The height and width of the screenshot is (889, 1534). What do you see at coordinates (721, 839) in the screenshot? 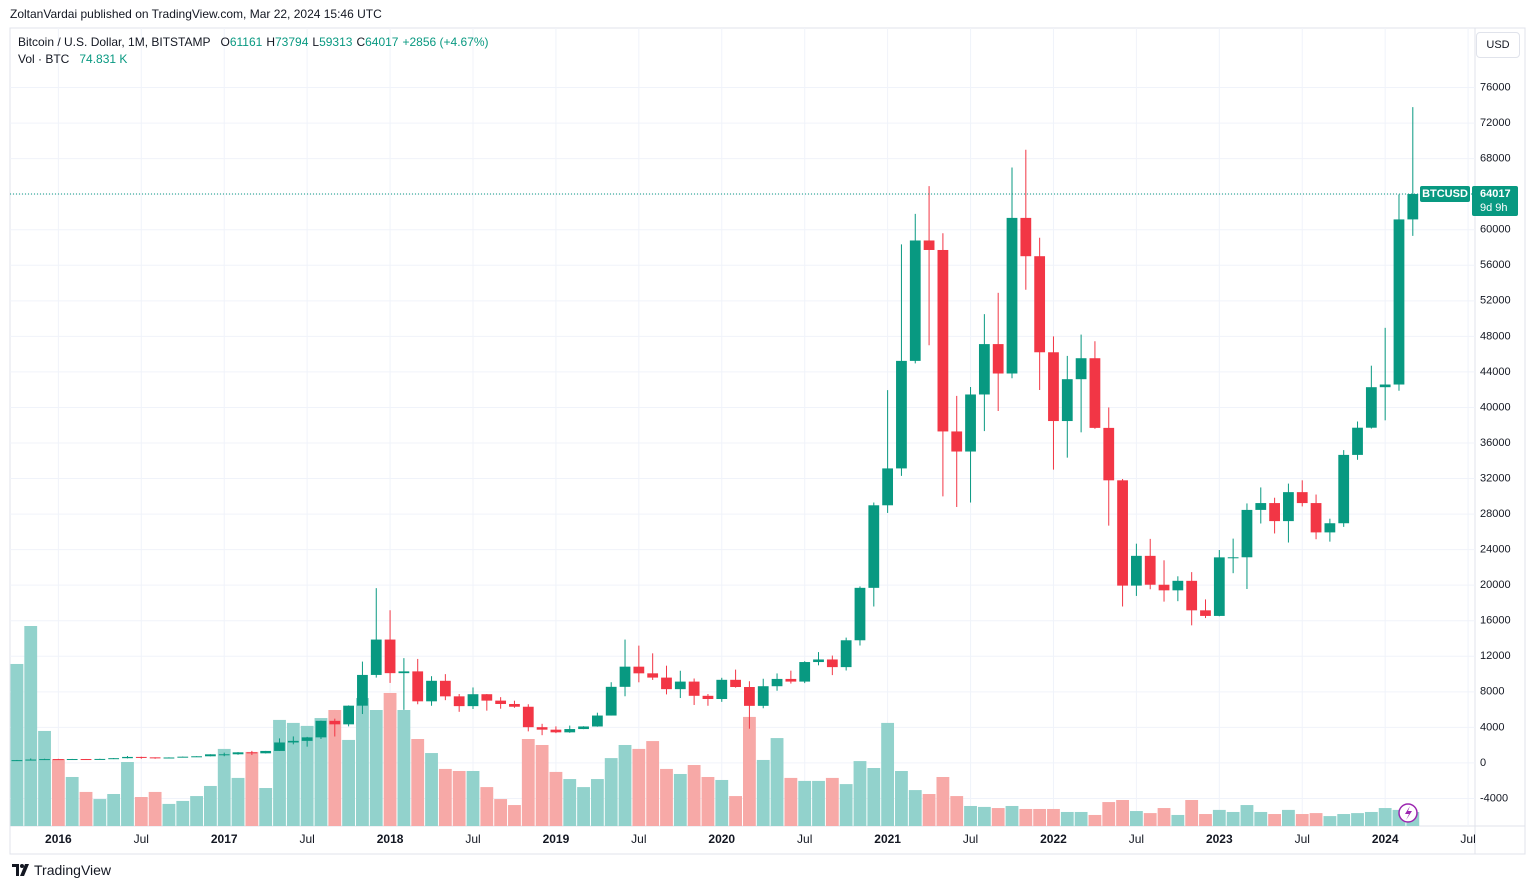
I see `x-tick-label: 2020` at bounding box center [721, 839].